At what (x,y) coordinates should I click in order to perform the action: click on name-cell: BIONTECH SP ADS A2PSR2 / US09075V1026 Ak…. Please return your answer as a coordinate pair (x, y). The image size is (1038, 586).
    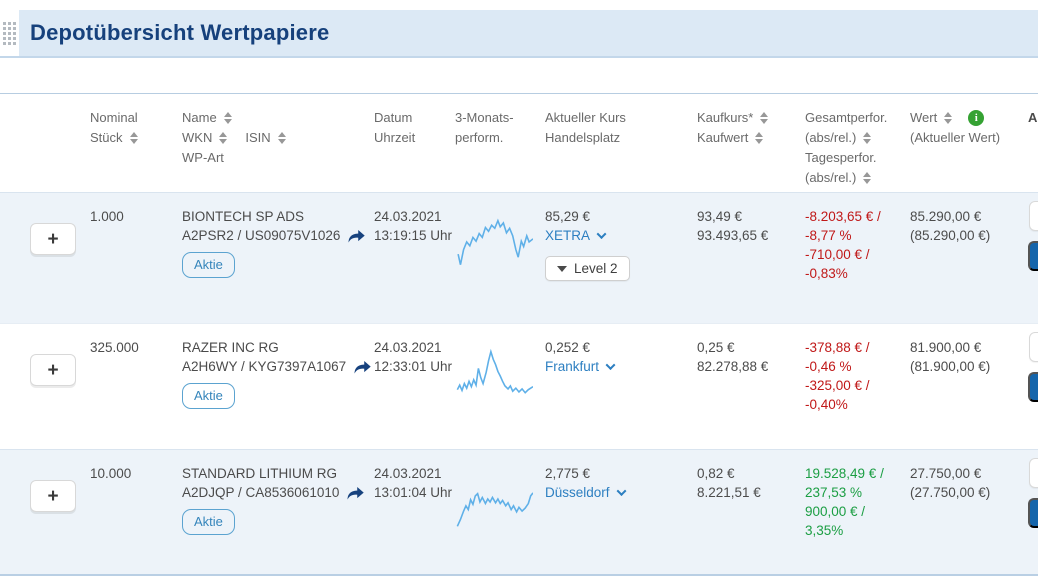
    Looking at the image, I should click on (278, 258).